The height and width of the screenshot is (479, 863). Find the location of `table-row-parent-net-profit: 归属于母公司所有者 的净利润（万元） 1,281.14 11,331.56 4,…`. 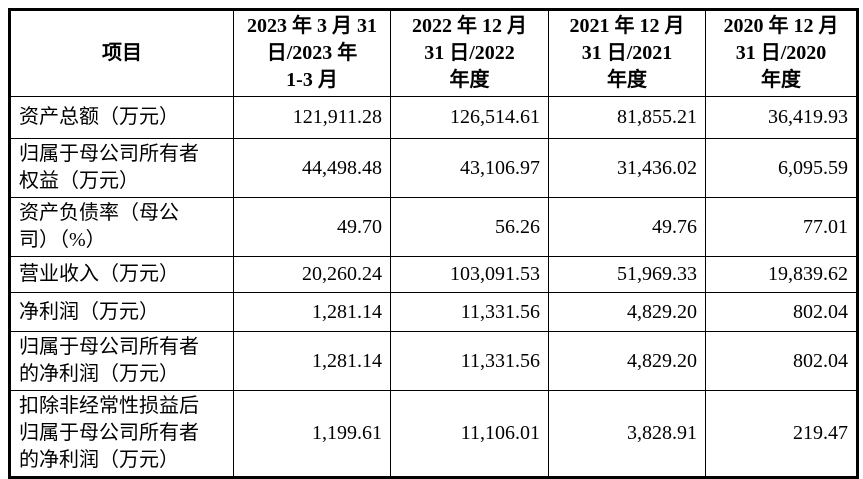

table-row-parent-net-profit: 归属于母公司所有者 的净利润（万元） 1,281.14 11,331.56 4,… is located at coordinates (433, 361).